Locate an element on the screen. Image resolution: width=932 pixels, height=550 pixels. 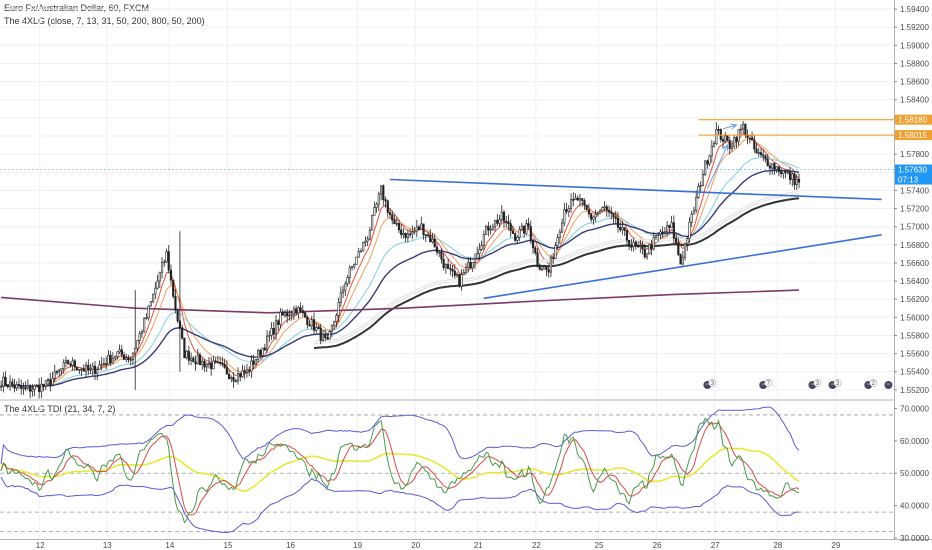
event-flag-half is located at coordinates (888, 384).